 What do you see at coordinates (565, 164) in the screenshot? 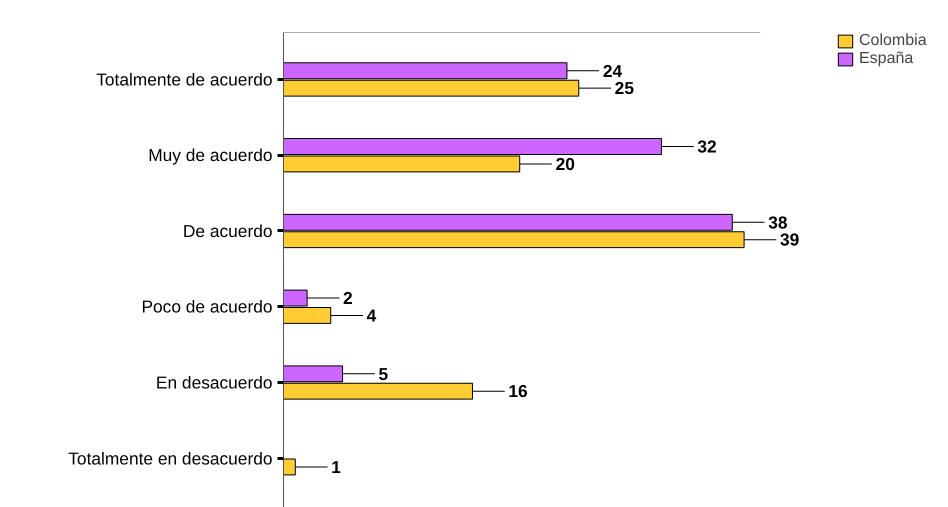
I see `data-label: 20` at bounding box center [565, 164].